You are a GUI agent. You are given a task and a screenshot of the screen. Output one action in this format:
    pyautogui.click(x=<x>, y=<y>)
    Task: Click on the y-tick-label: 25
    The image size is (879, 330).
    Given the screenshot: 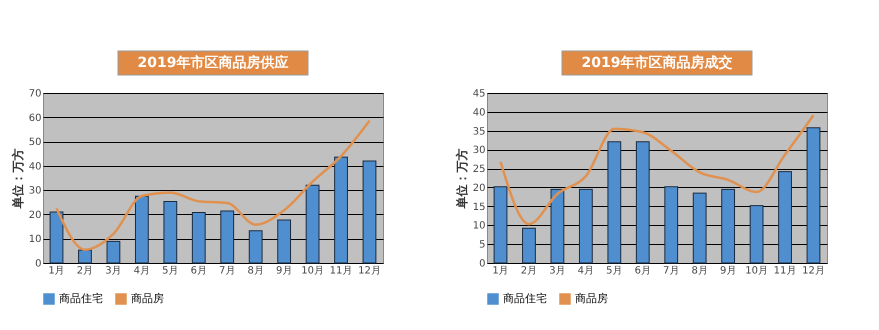 What is the action you would take?
    pyautogui.click(x=479, y=170)
    